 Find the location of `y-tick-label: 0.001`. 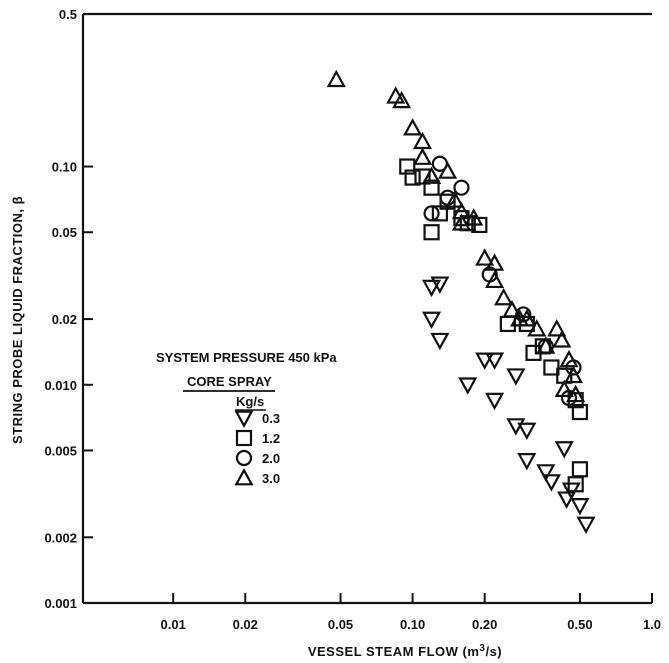

y-tick-label: 0.001 is located at coordinates (60, 603).